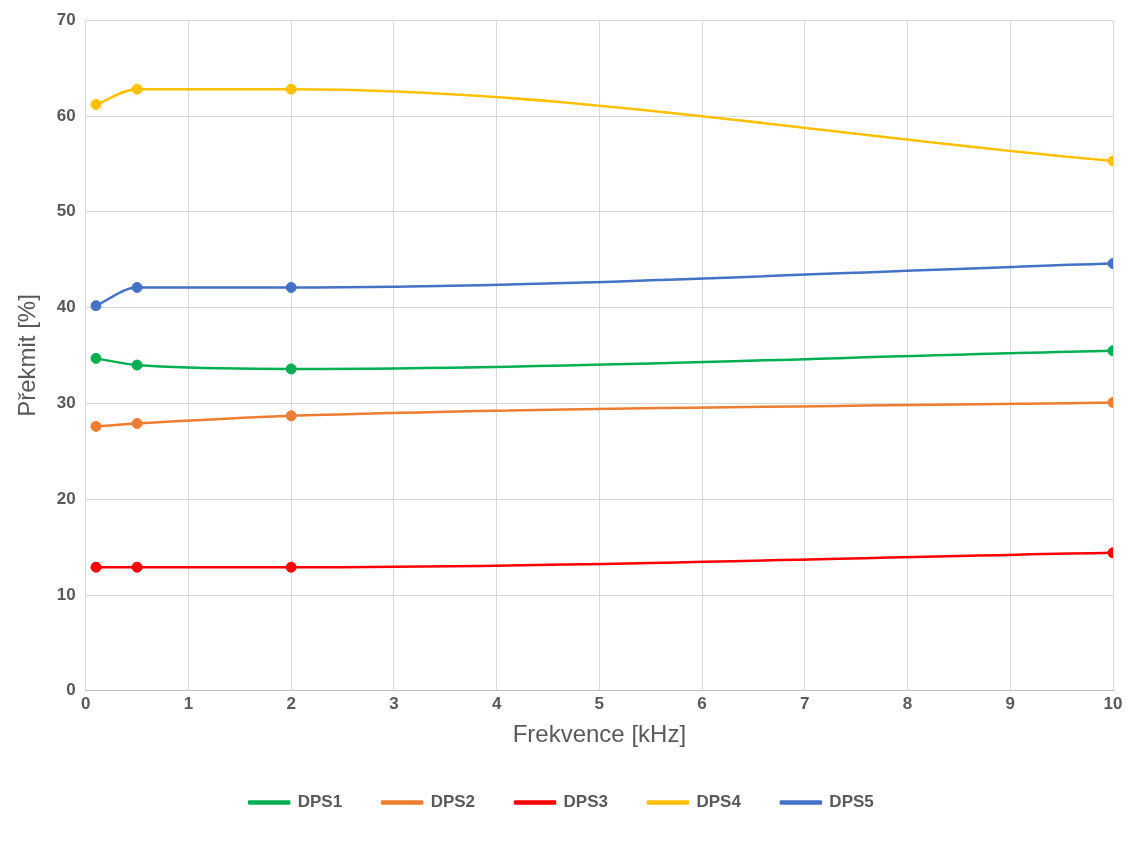  Describe the element at coordinates (66, 594) in the screenshot. I see `y-tick-label: 10` at that location.